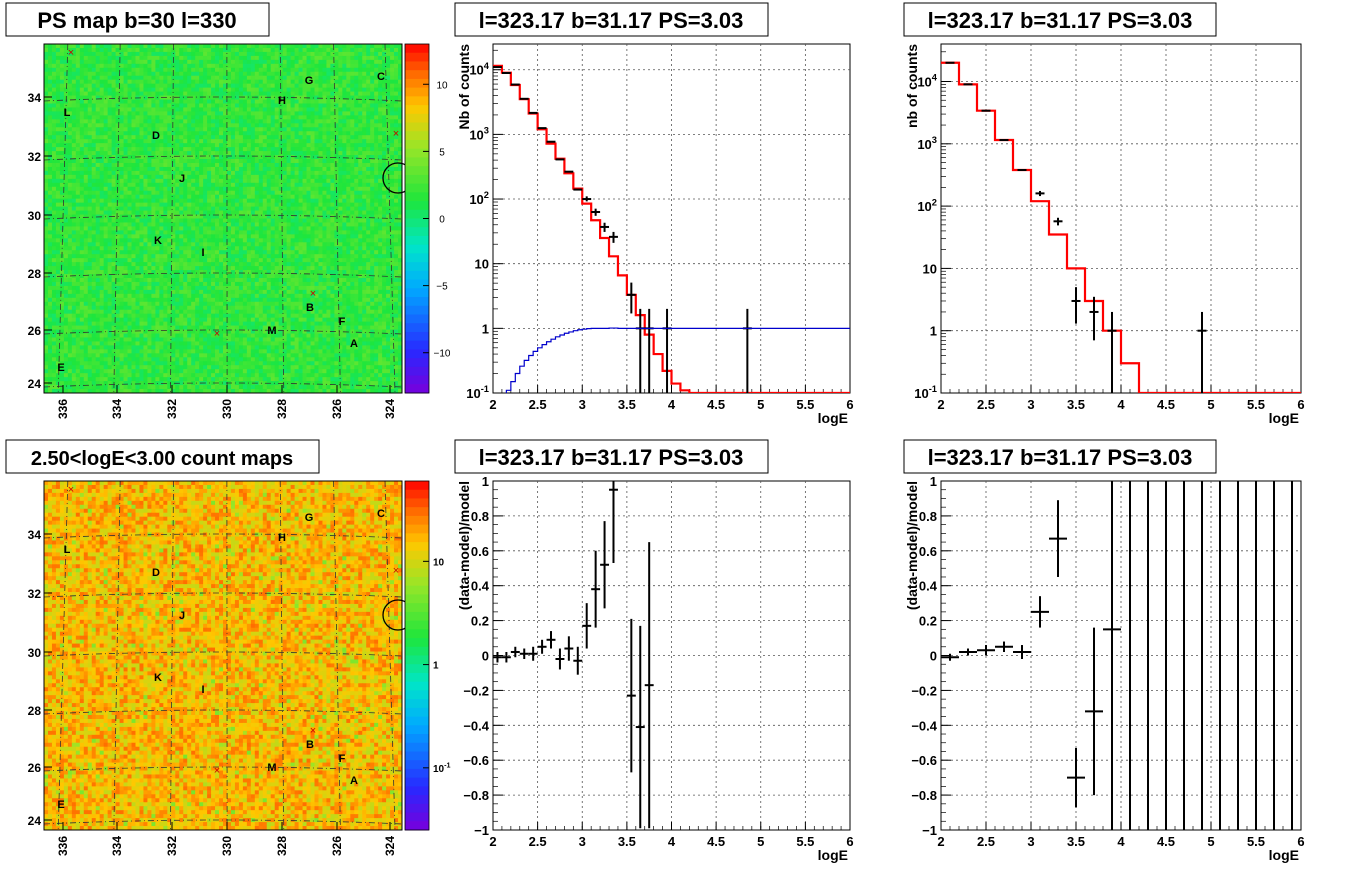  I want to click on title-box-ratio-right: l=323.17 b=31.17 PS=3.03, so click(1060, 456).